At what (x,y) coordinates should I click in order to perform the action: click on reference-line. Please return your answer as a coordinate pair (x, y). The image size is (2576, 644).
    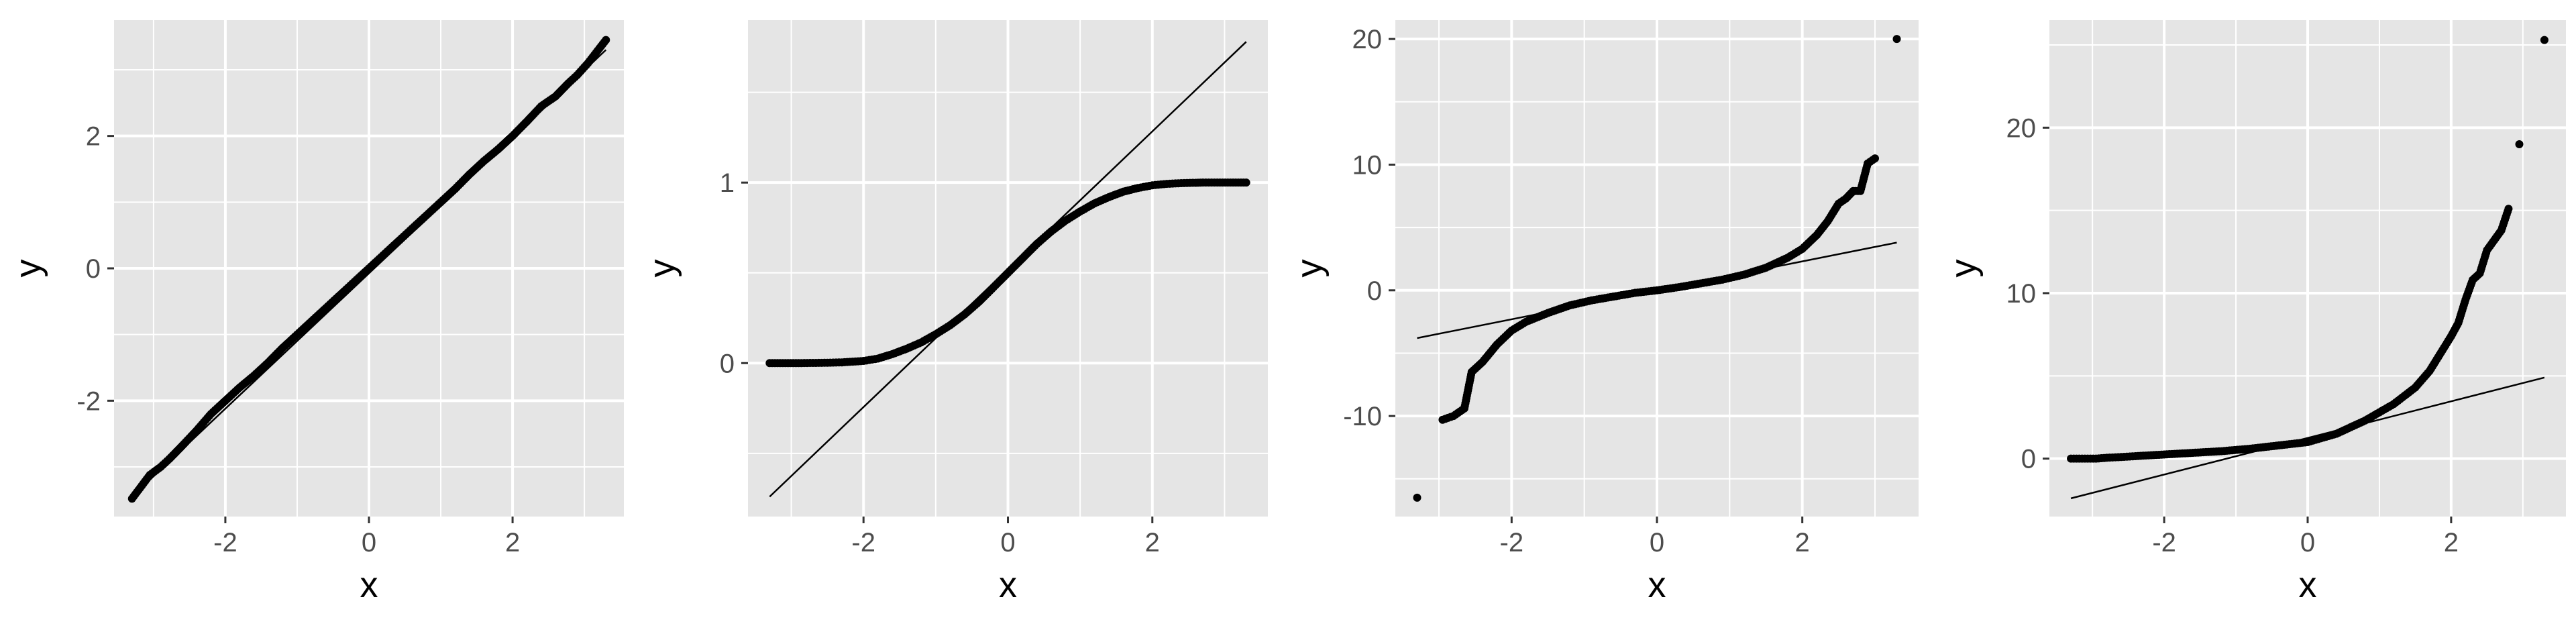
    Looking at the image, I should click on (2307, 438).